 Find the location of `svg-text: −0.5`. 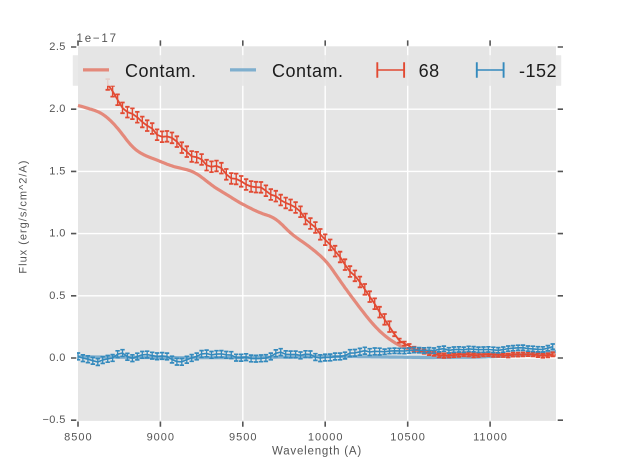

svg-text: −0.5 is located at coordinates (53, 420).